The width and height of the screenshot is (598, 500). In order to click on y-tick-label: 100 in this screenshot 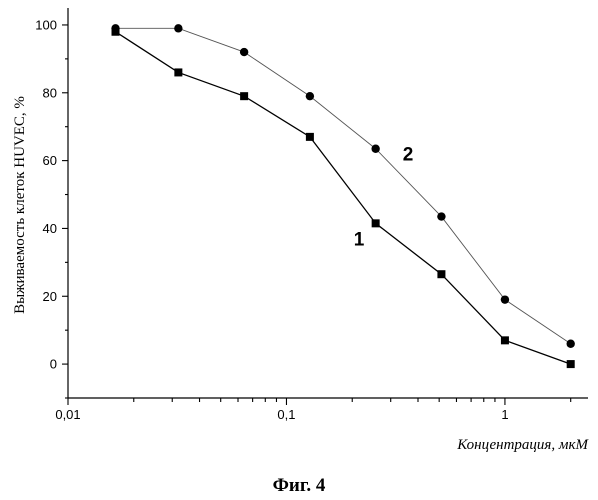, I will do `click(46, 24)`.